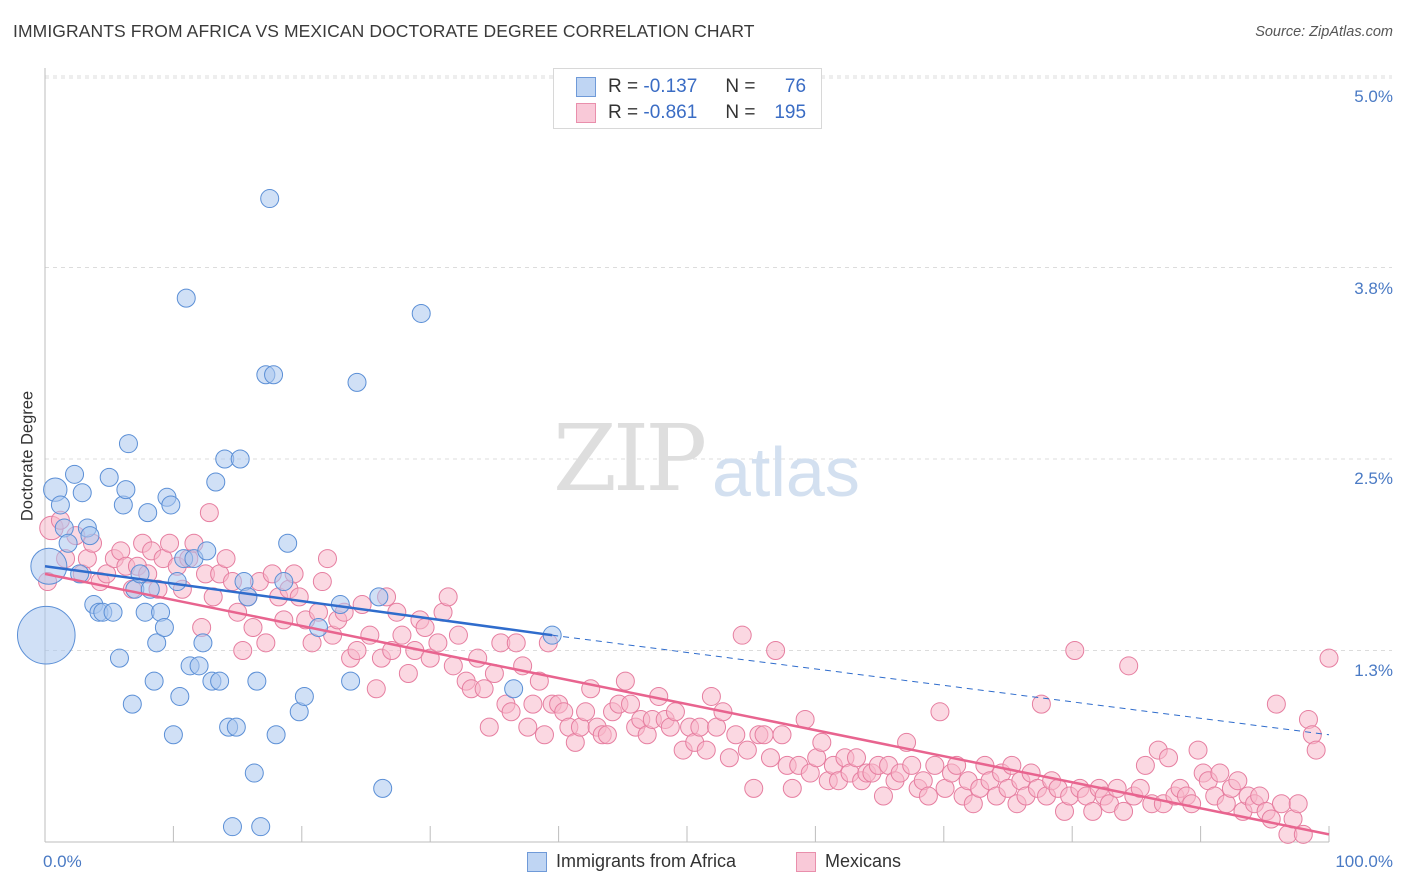 The width and height of the screenshot is (1406, 892). I want to click on legend-r-value: -0.861, so click(670, 112).